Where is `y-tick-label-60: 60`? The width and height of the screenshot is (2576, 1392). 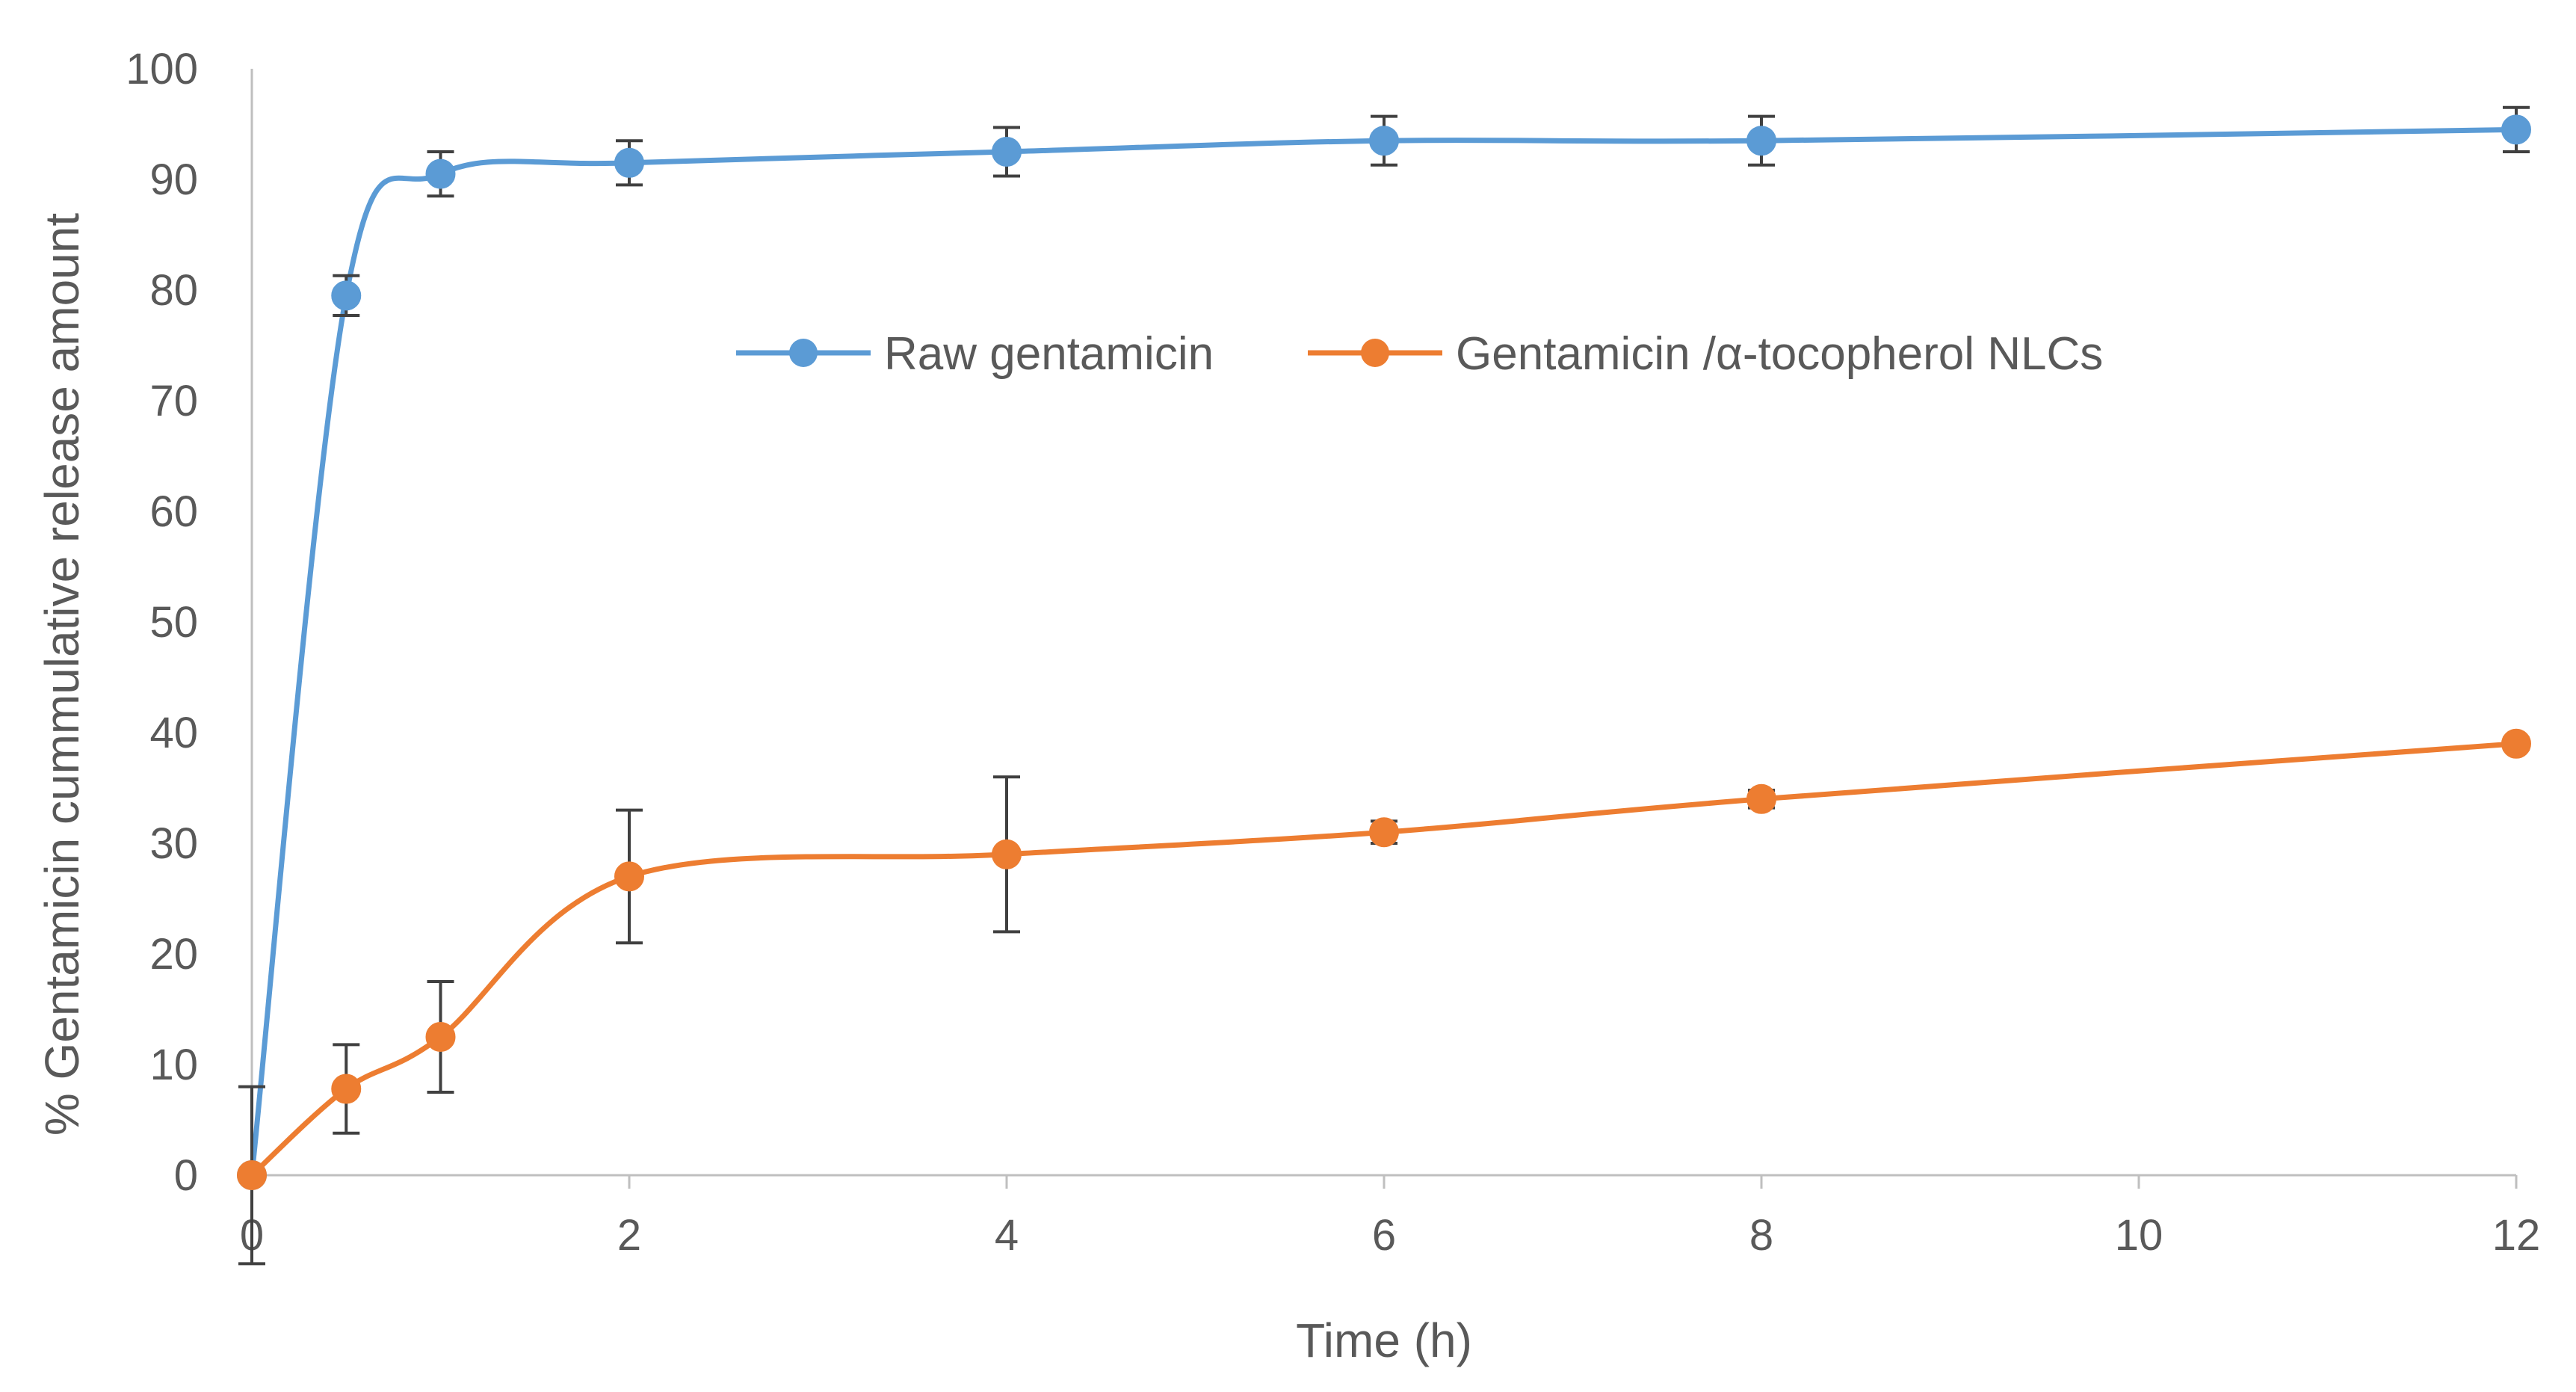 y-tick-label-60: 60 is located at coordinates (174, 511).